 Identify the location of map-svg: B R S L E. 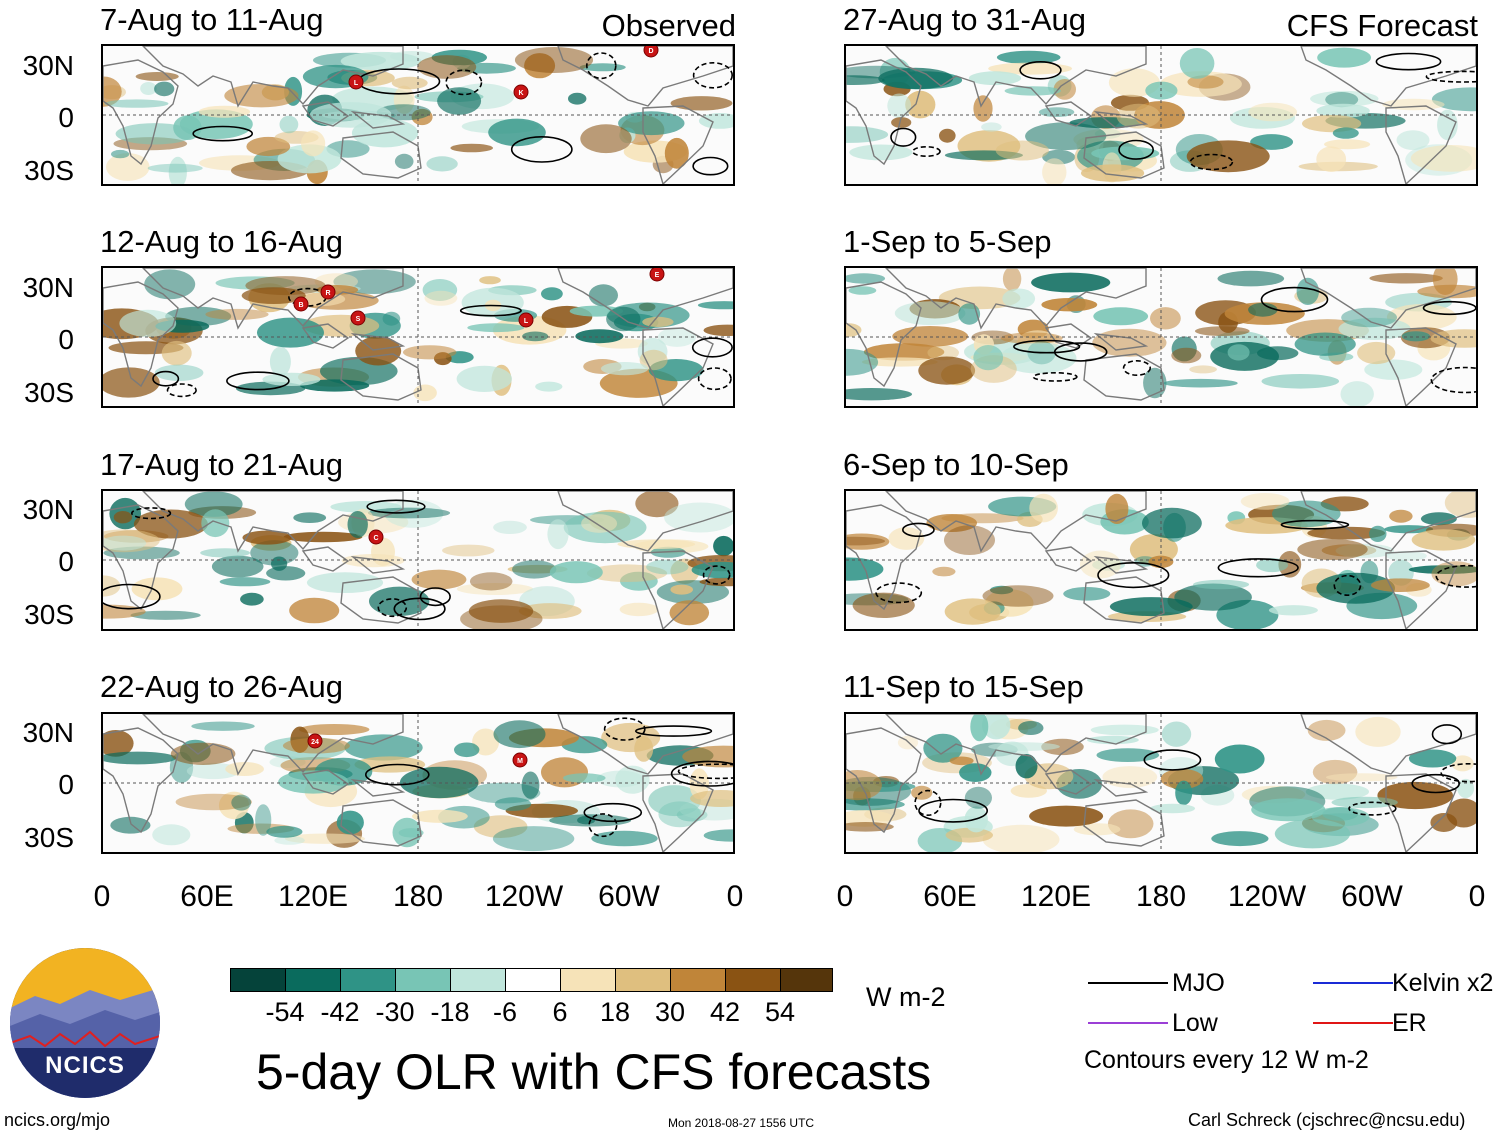
(418, 337).